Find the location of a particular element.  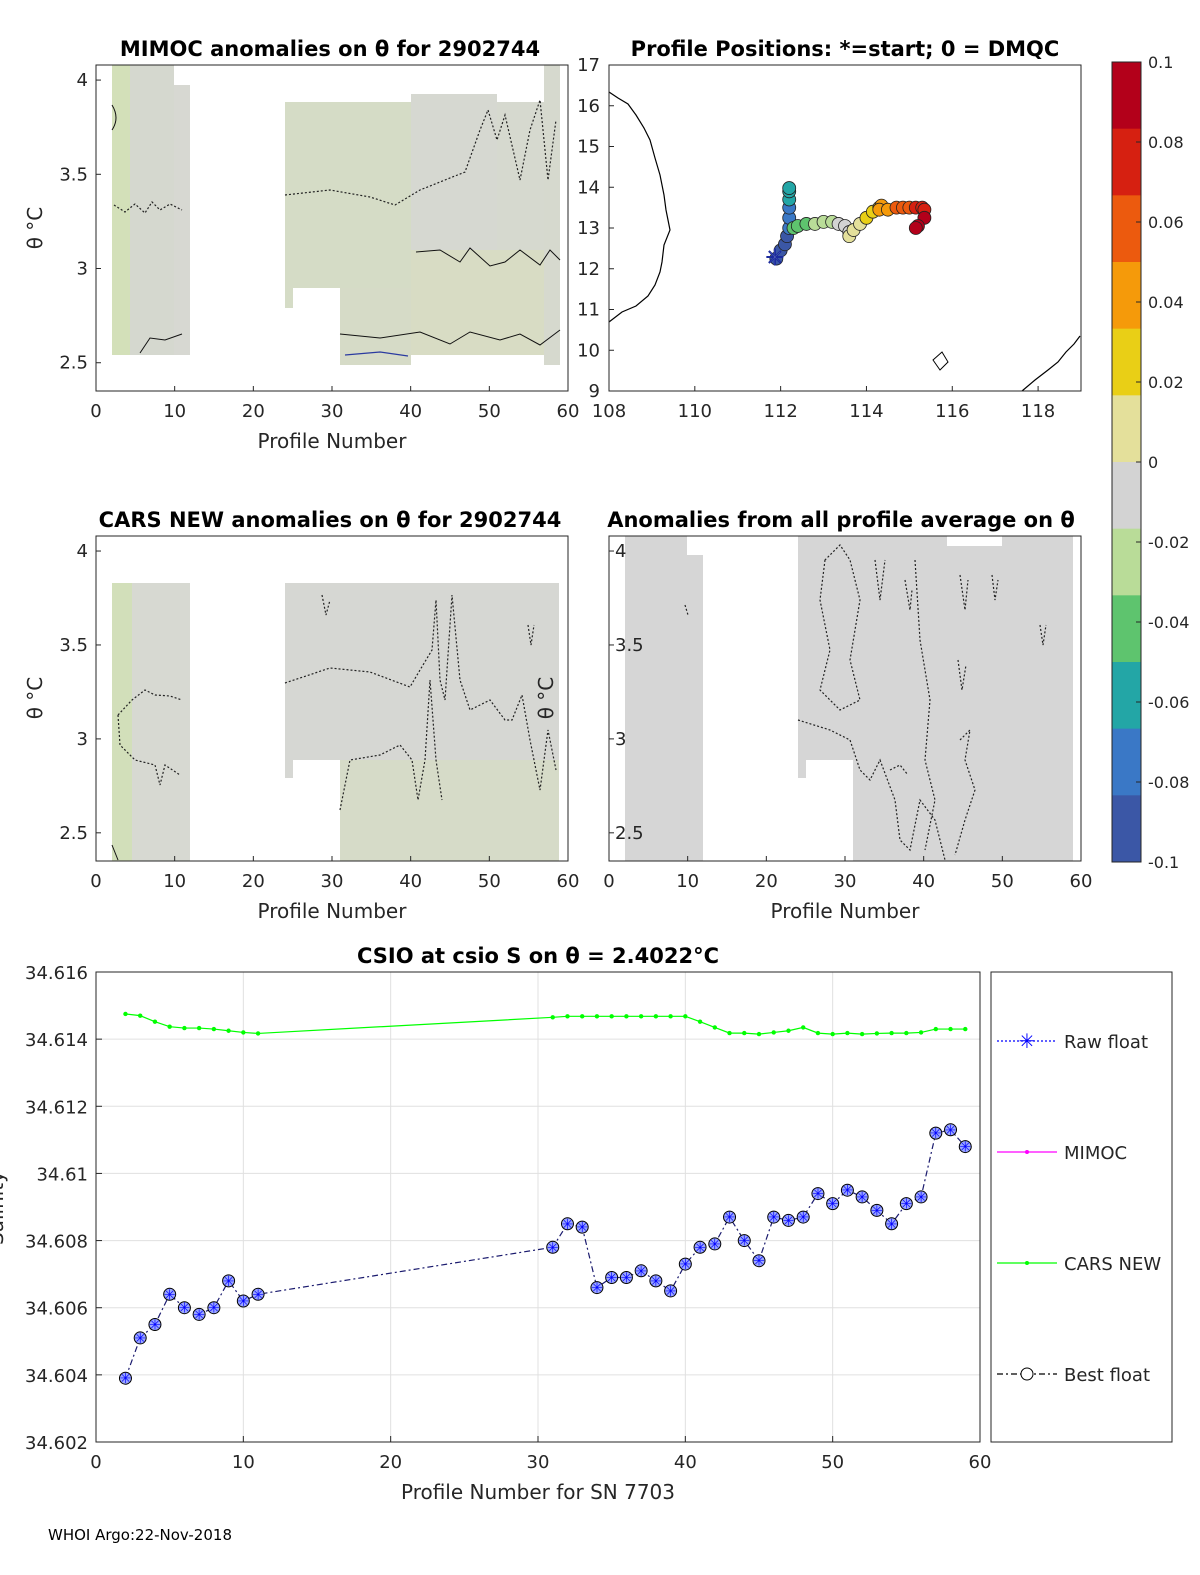

panel-title: Profile Positions: *=start; 0 = DMQC is located at coordinates (845, 49).